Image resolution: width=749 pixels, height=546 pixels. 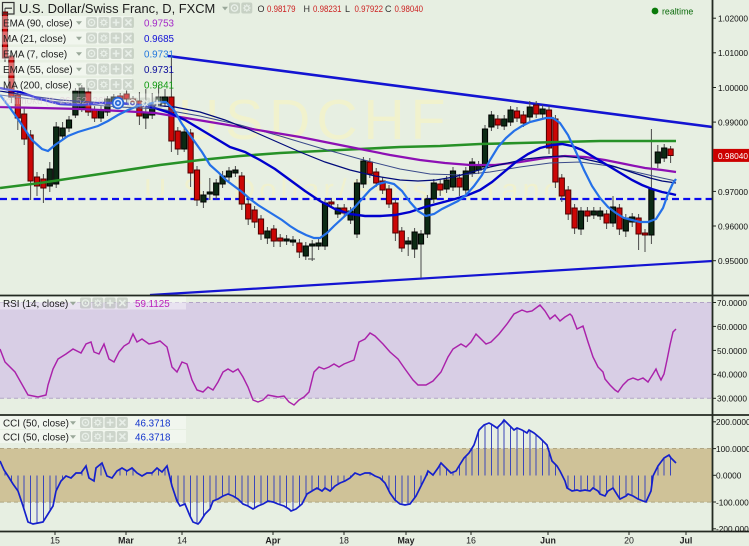 What do you see at coordinates (159, 85) in the screenshot?
I see `svg-text: 0.9841` at bounding box center [159, 85].